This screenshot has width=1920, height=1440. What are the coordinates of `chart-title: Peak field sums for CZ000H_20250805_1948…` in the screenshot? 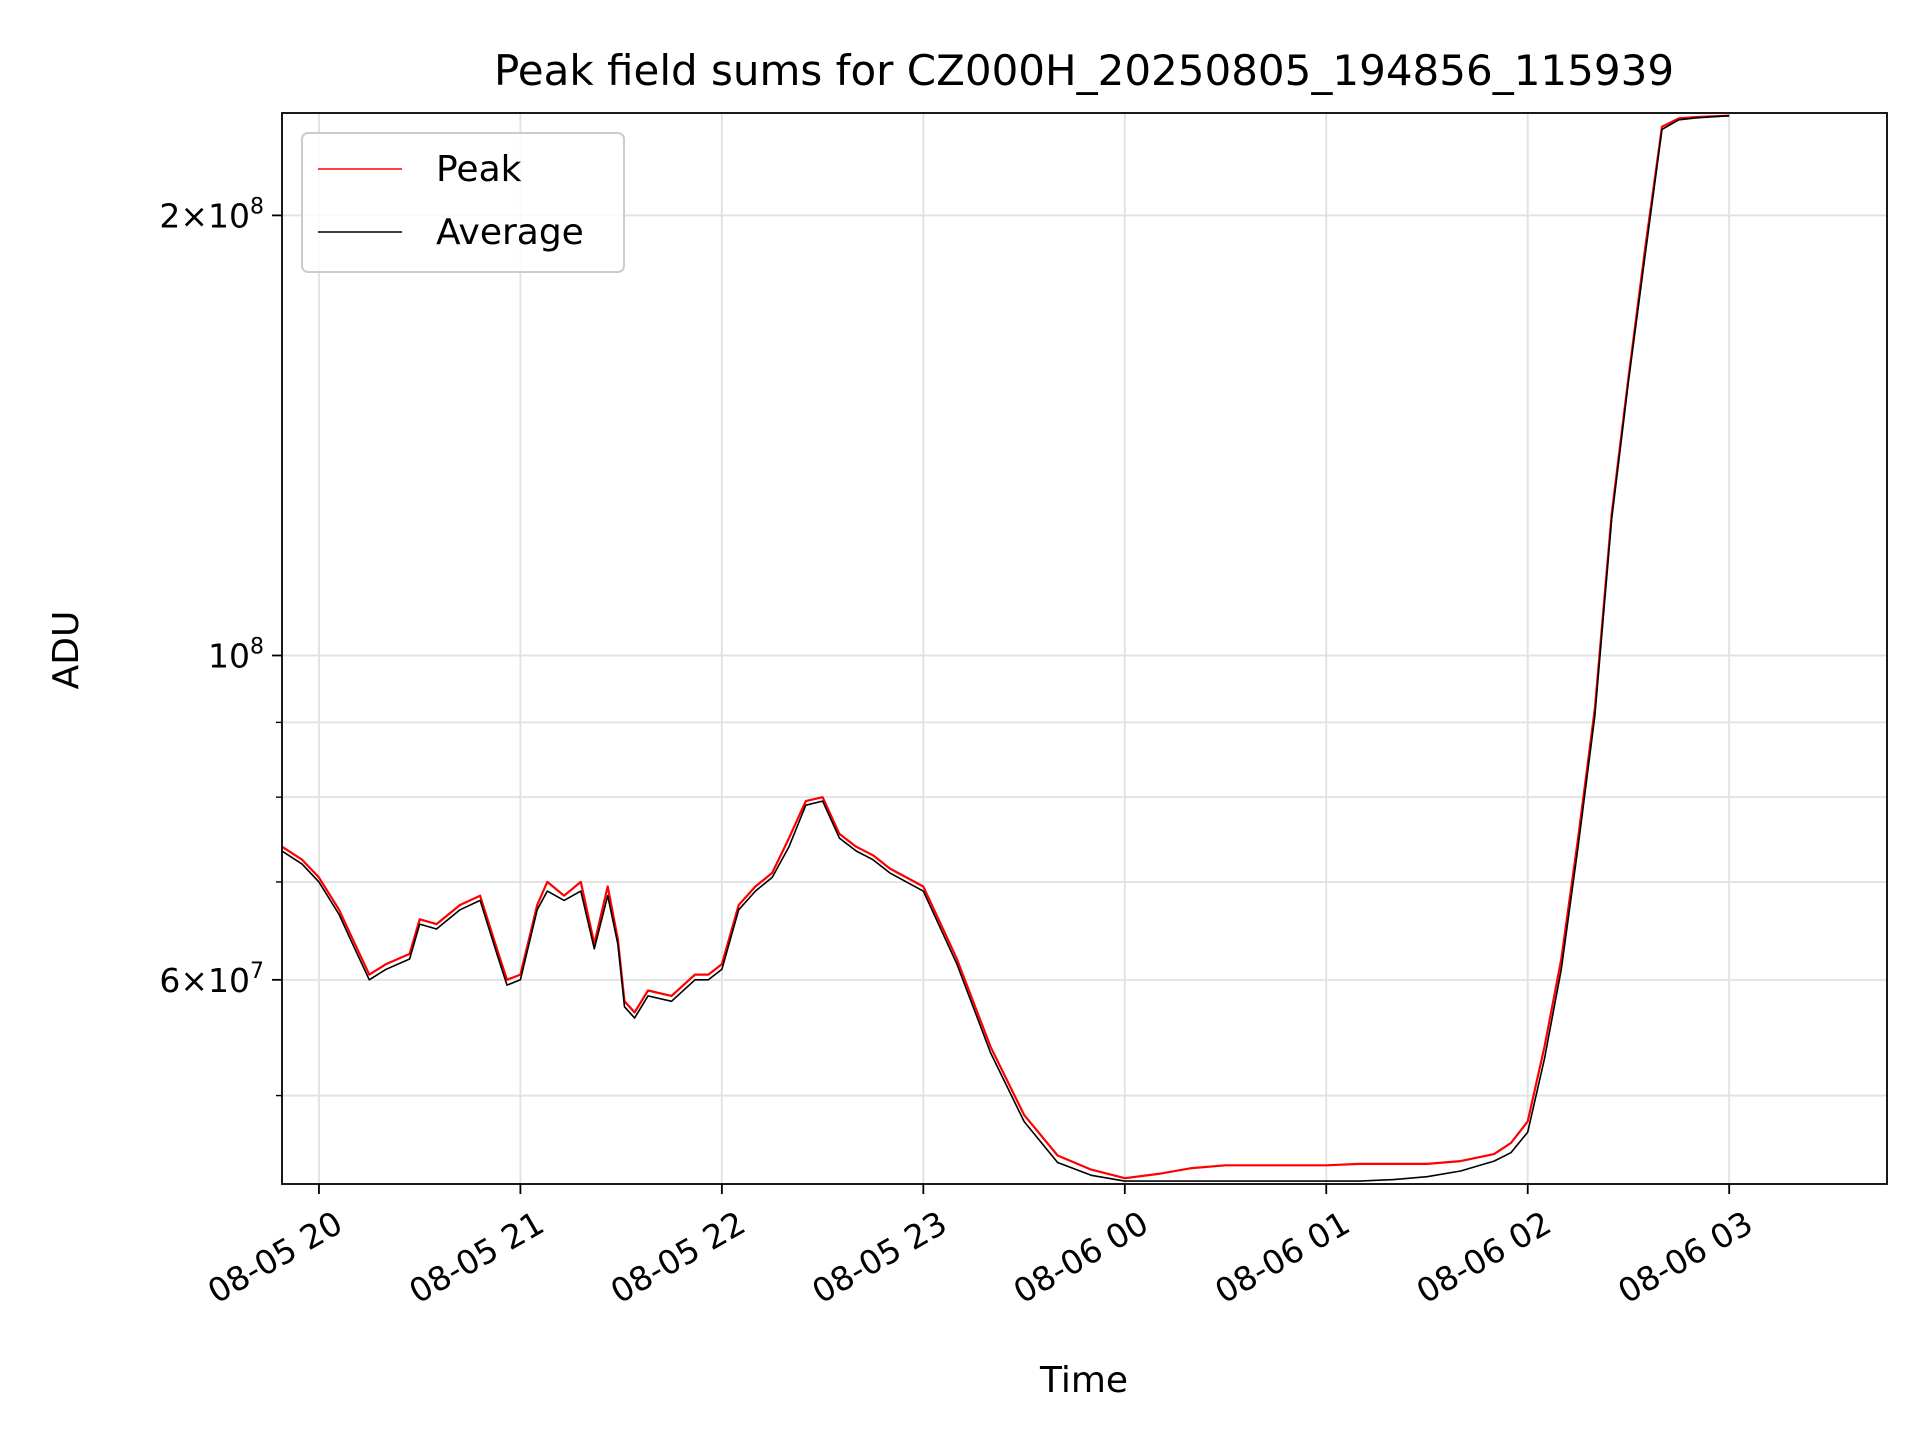 It's located at (1084, 70).